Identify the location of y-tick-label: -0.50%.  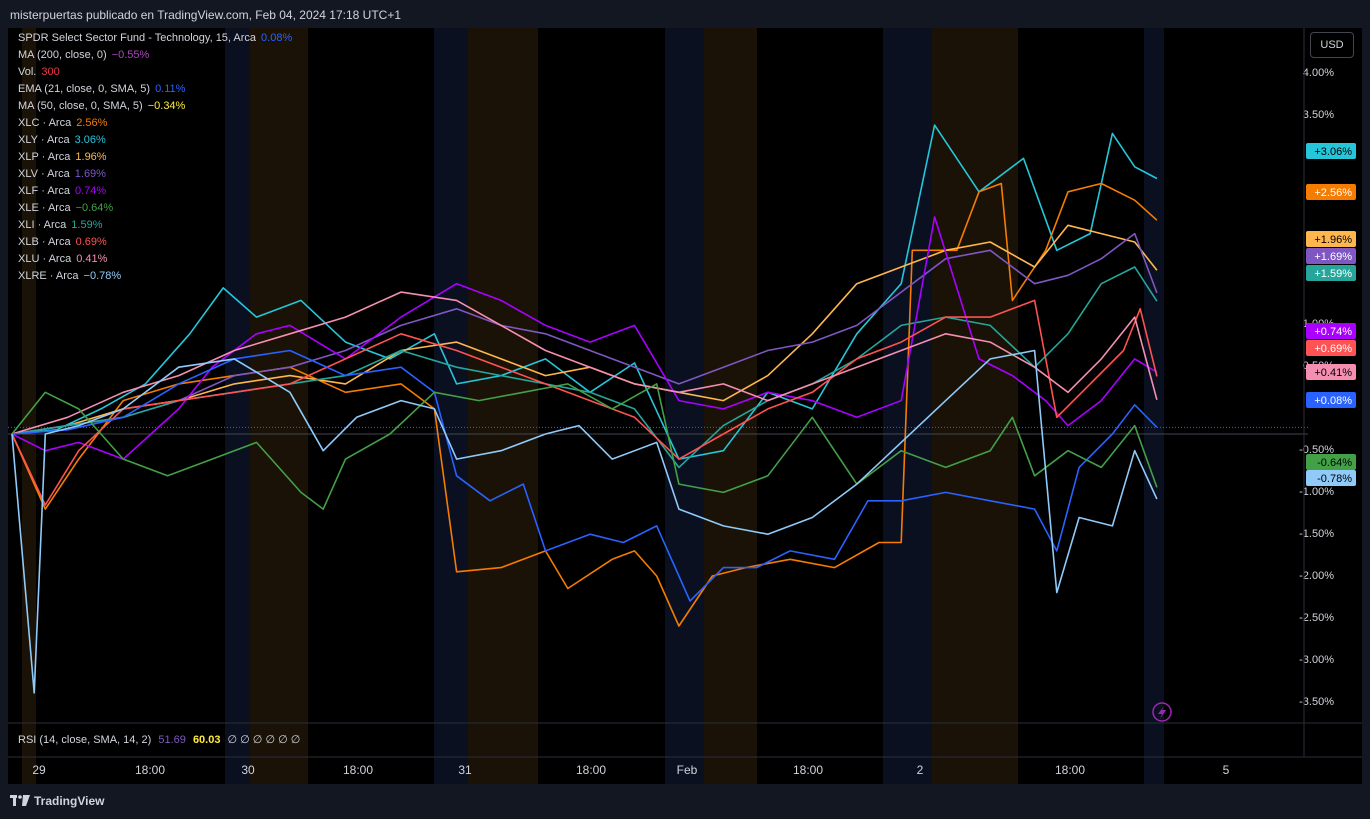
(1316, 450).